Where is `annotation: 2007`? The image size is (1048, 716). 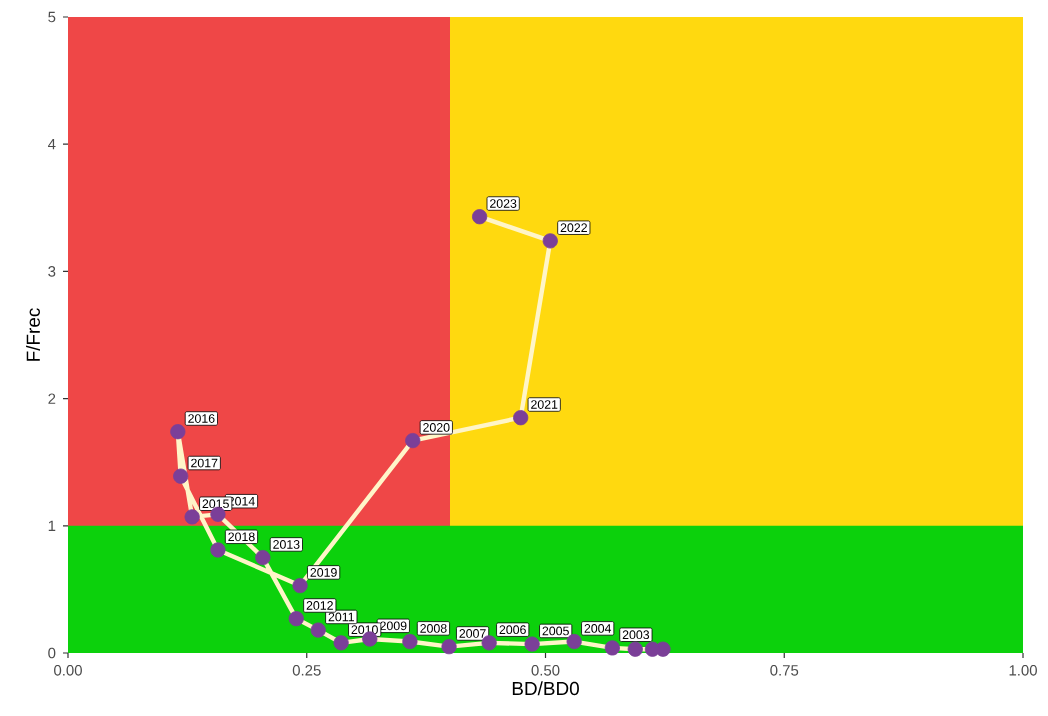
annotation: 2007 is located at coordinates (472, 633).